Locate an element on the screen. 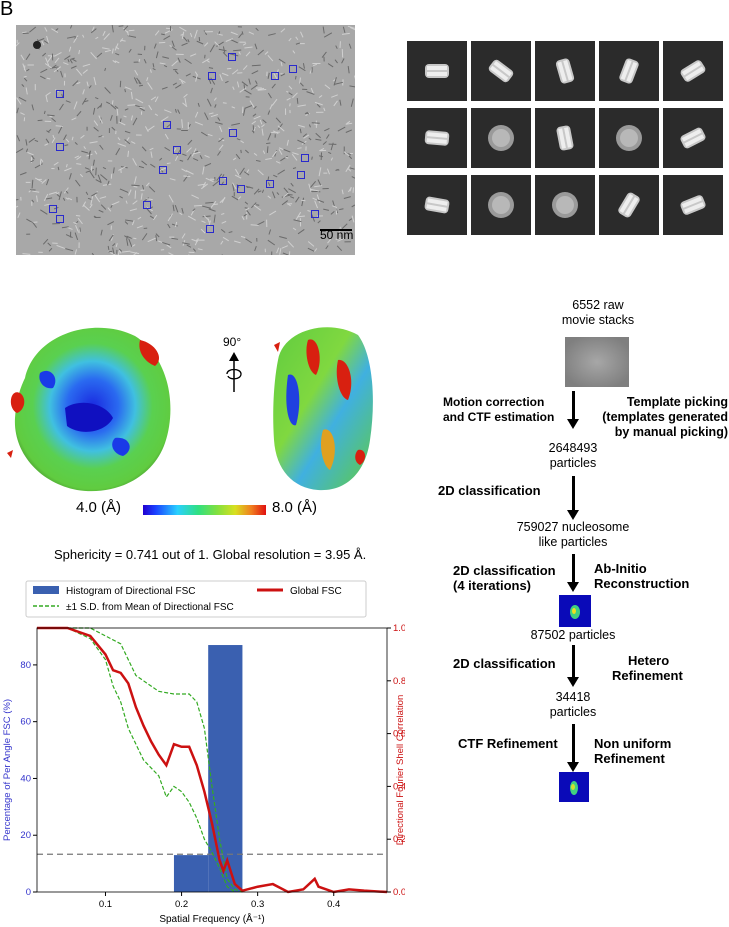  flow-label-2d-classification: 2D classification is located at coordinates (489, 490).